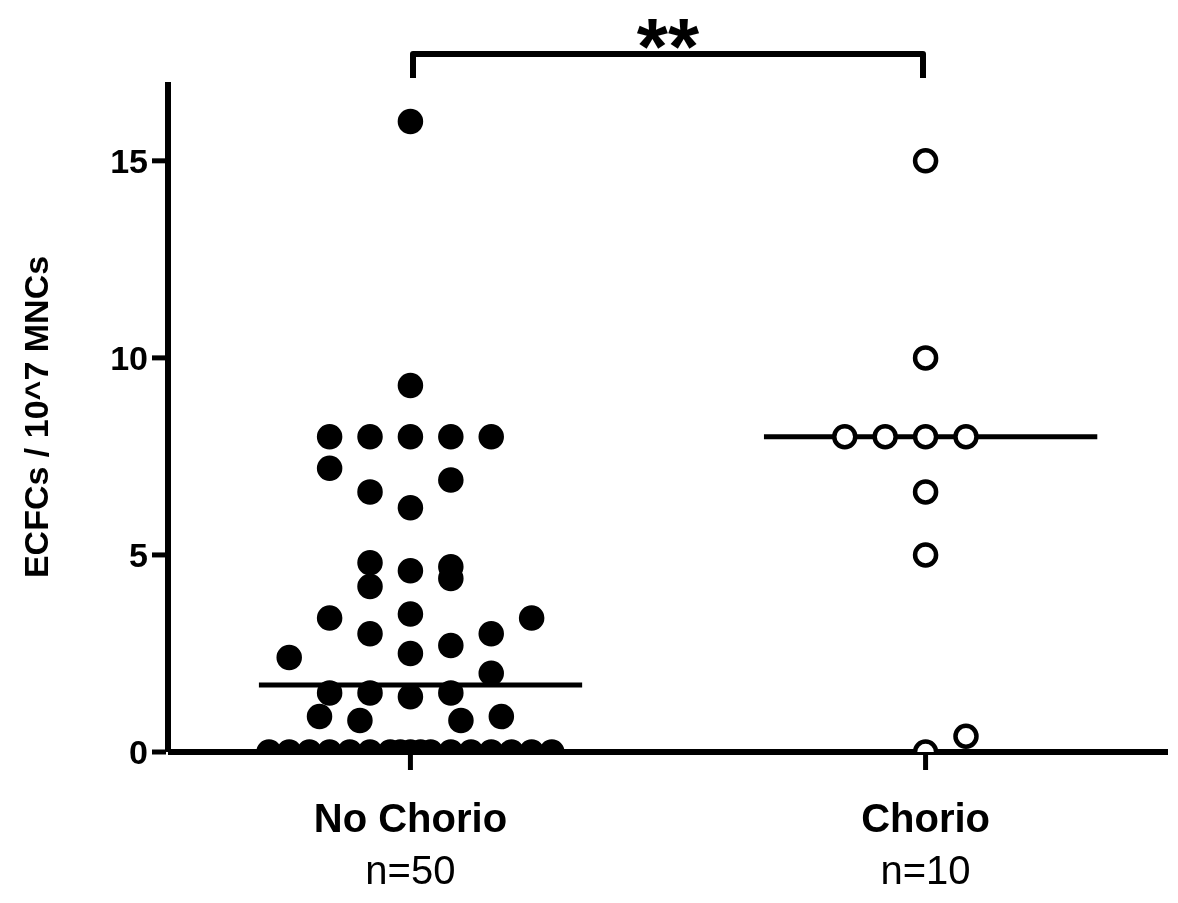 Image resolution: width=1178 pixels, height=903 pixels. I want to click on y-axis-title: ECFCs / 10^7 MNCs, so click(36, 417).